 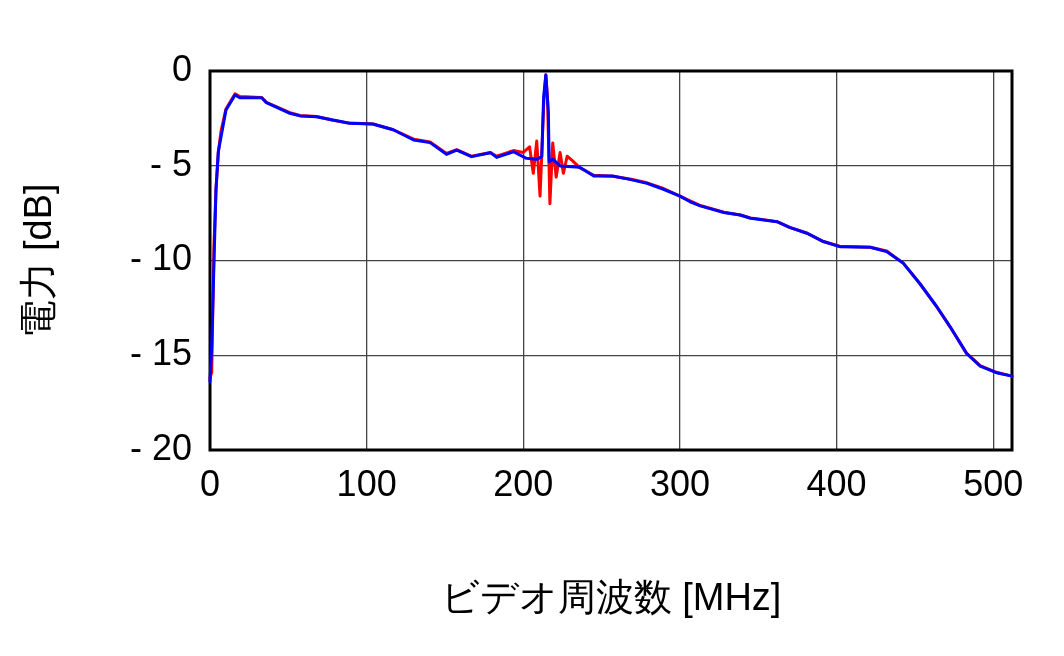 What do you see at coordinates (170, 163) in the screenshot?
I see `y-tick-label: - 5` at bounding box center [170, 163].